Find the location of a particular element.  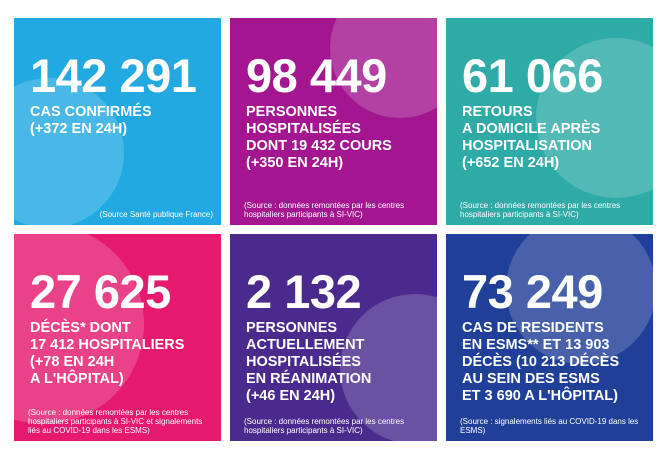

description-line: A DOMICILE APRÈS is located at coordinates (531, 129).